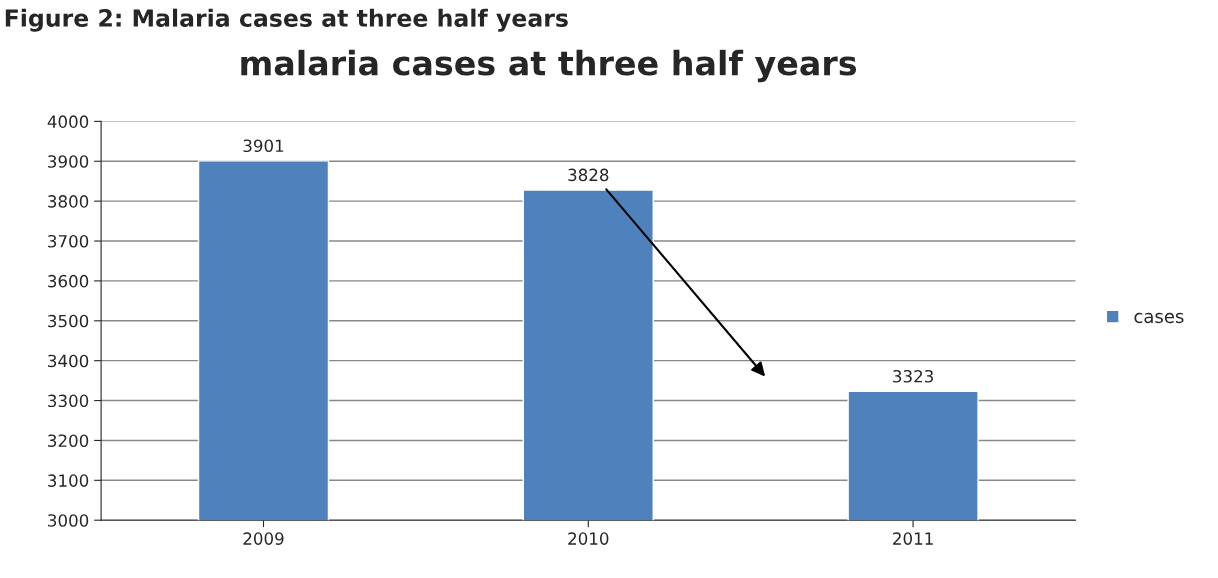 This screenshot has width=1218, height=578. Describe the element at coordinates (68, 201) in the screenshot. I see `y-tick-label: 3800` at that location.